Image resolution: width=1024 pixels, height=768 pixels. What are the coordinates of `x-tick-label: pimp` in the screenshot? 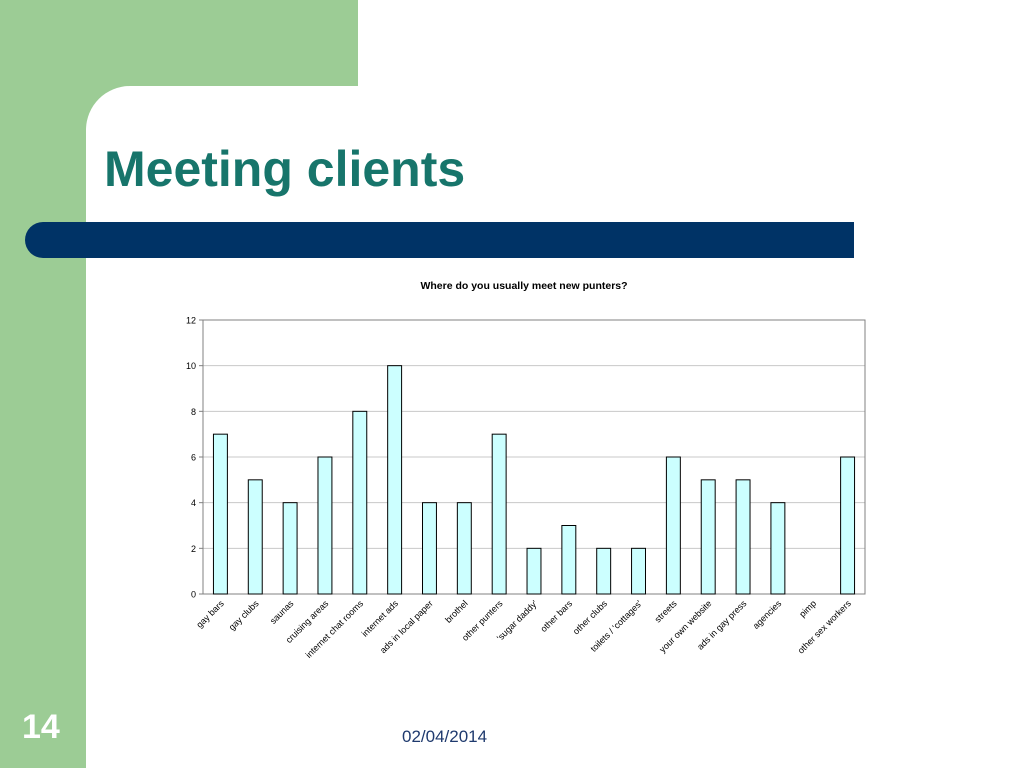 It's located at (807, 608).